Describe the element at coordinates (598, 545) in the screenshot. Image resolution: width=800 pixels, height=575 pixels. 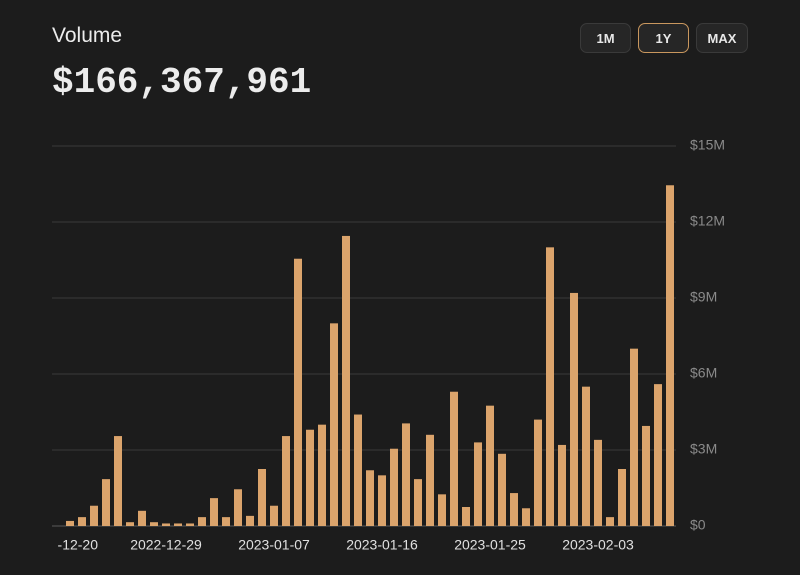
I see `x-tick-label: 2023-02-03` at that location.